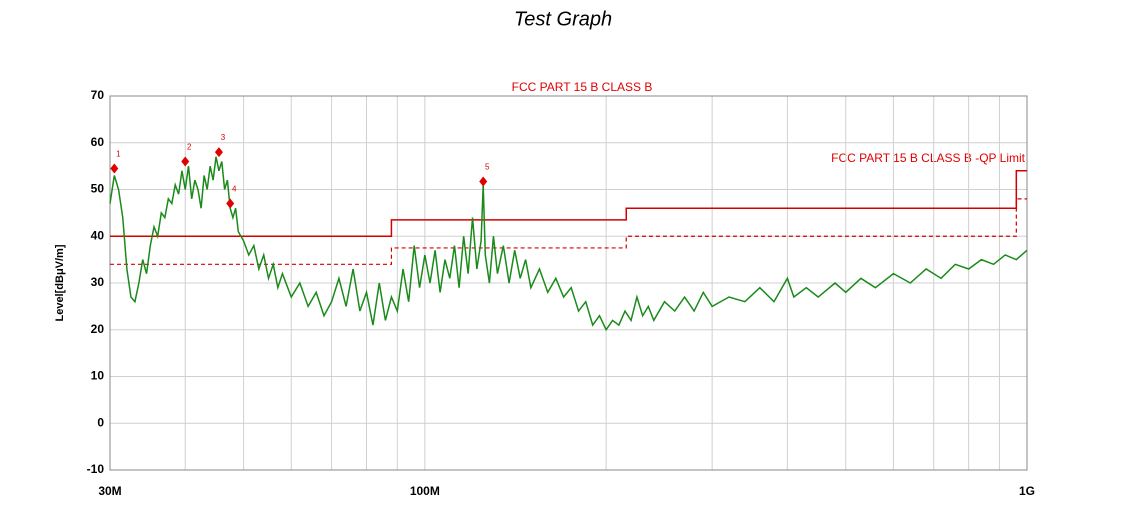 This screenshot has height=510, width=1146. Describe the element at coordinates (928, 158) in the screenshot. I see `limit-annotation: FCC PART 15 B CLASS B -QP Limit` at that location.